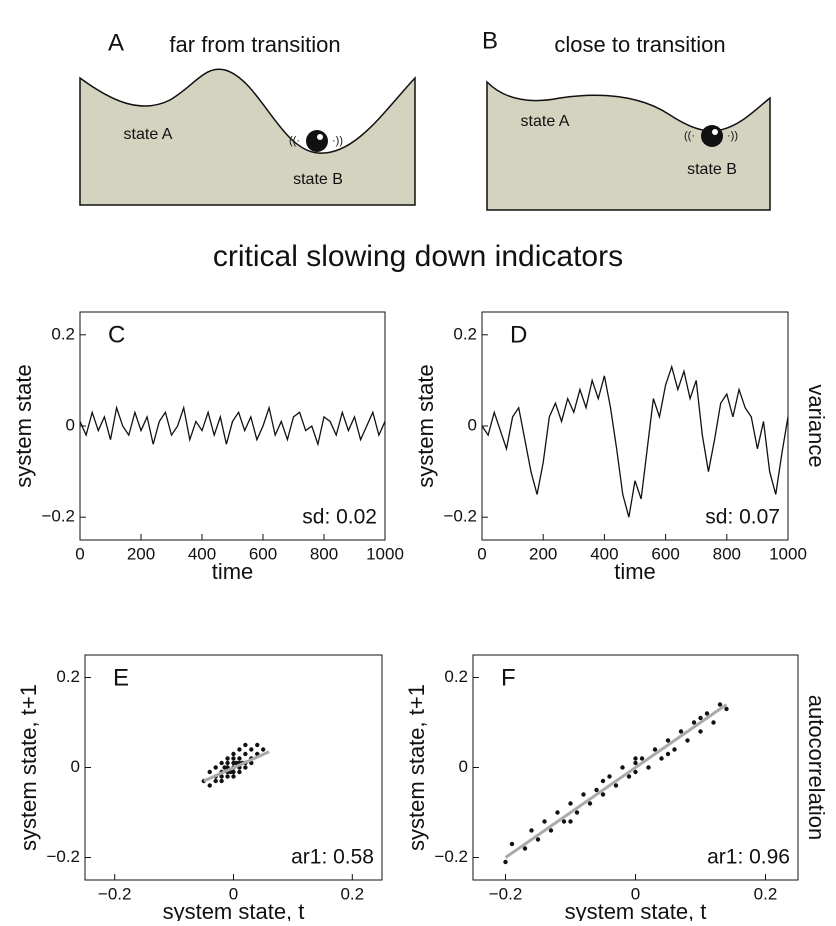 The height and width of the screenshot is (926, 836). Describe the element at coordinates (766, 893) in the screenshot. I see `x-tick-label: 0.2` at that location.